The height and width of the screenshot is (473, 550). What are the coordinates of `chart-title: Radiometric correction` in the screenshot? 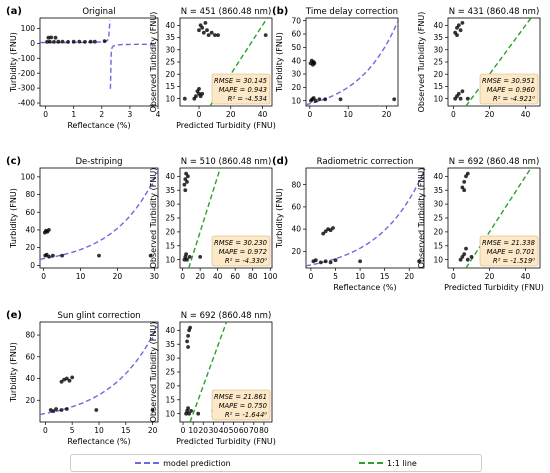 It's located at (365, 162).